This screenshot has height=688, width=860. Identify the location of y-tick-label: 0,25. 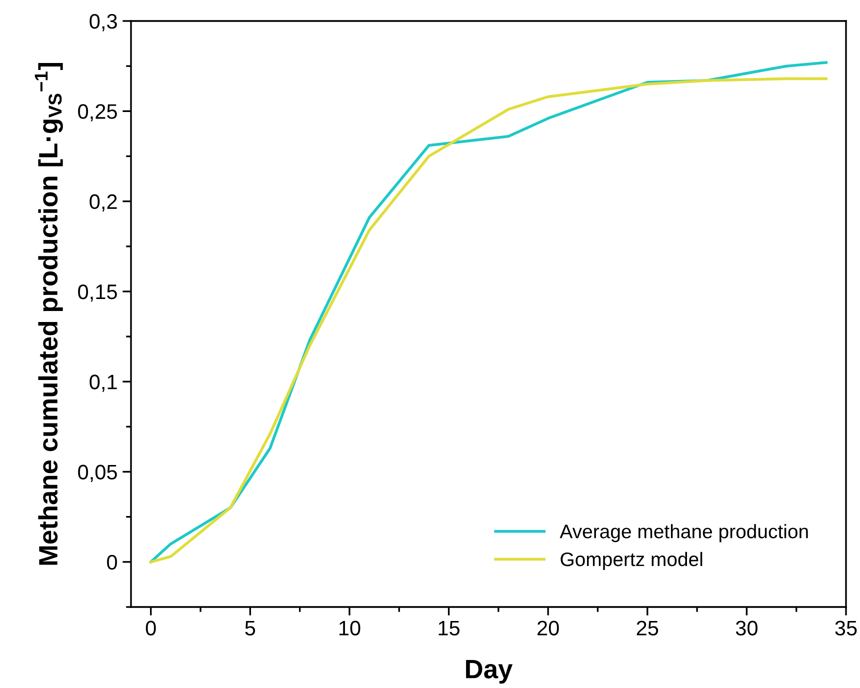
(97, 113).